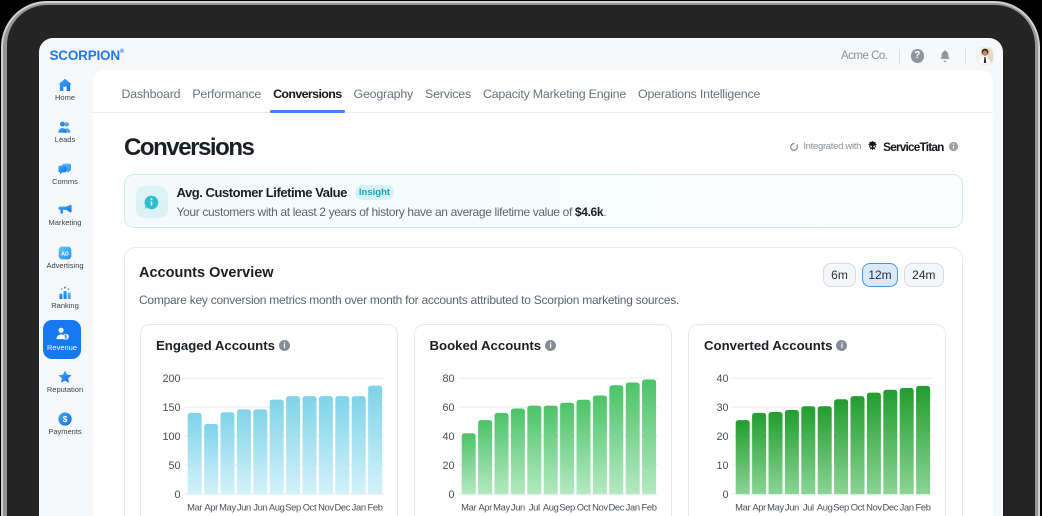  What do you see at coordinates (722, 466) in the screenshot?
I see `svg-text: 10` at bounding box center [722, 466].